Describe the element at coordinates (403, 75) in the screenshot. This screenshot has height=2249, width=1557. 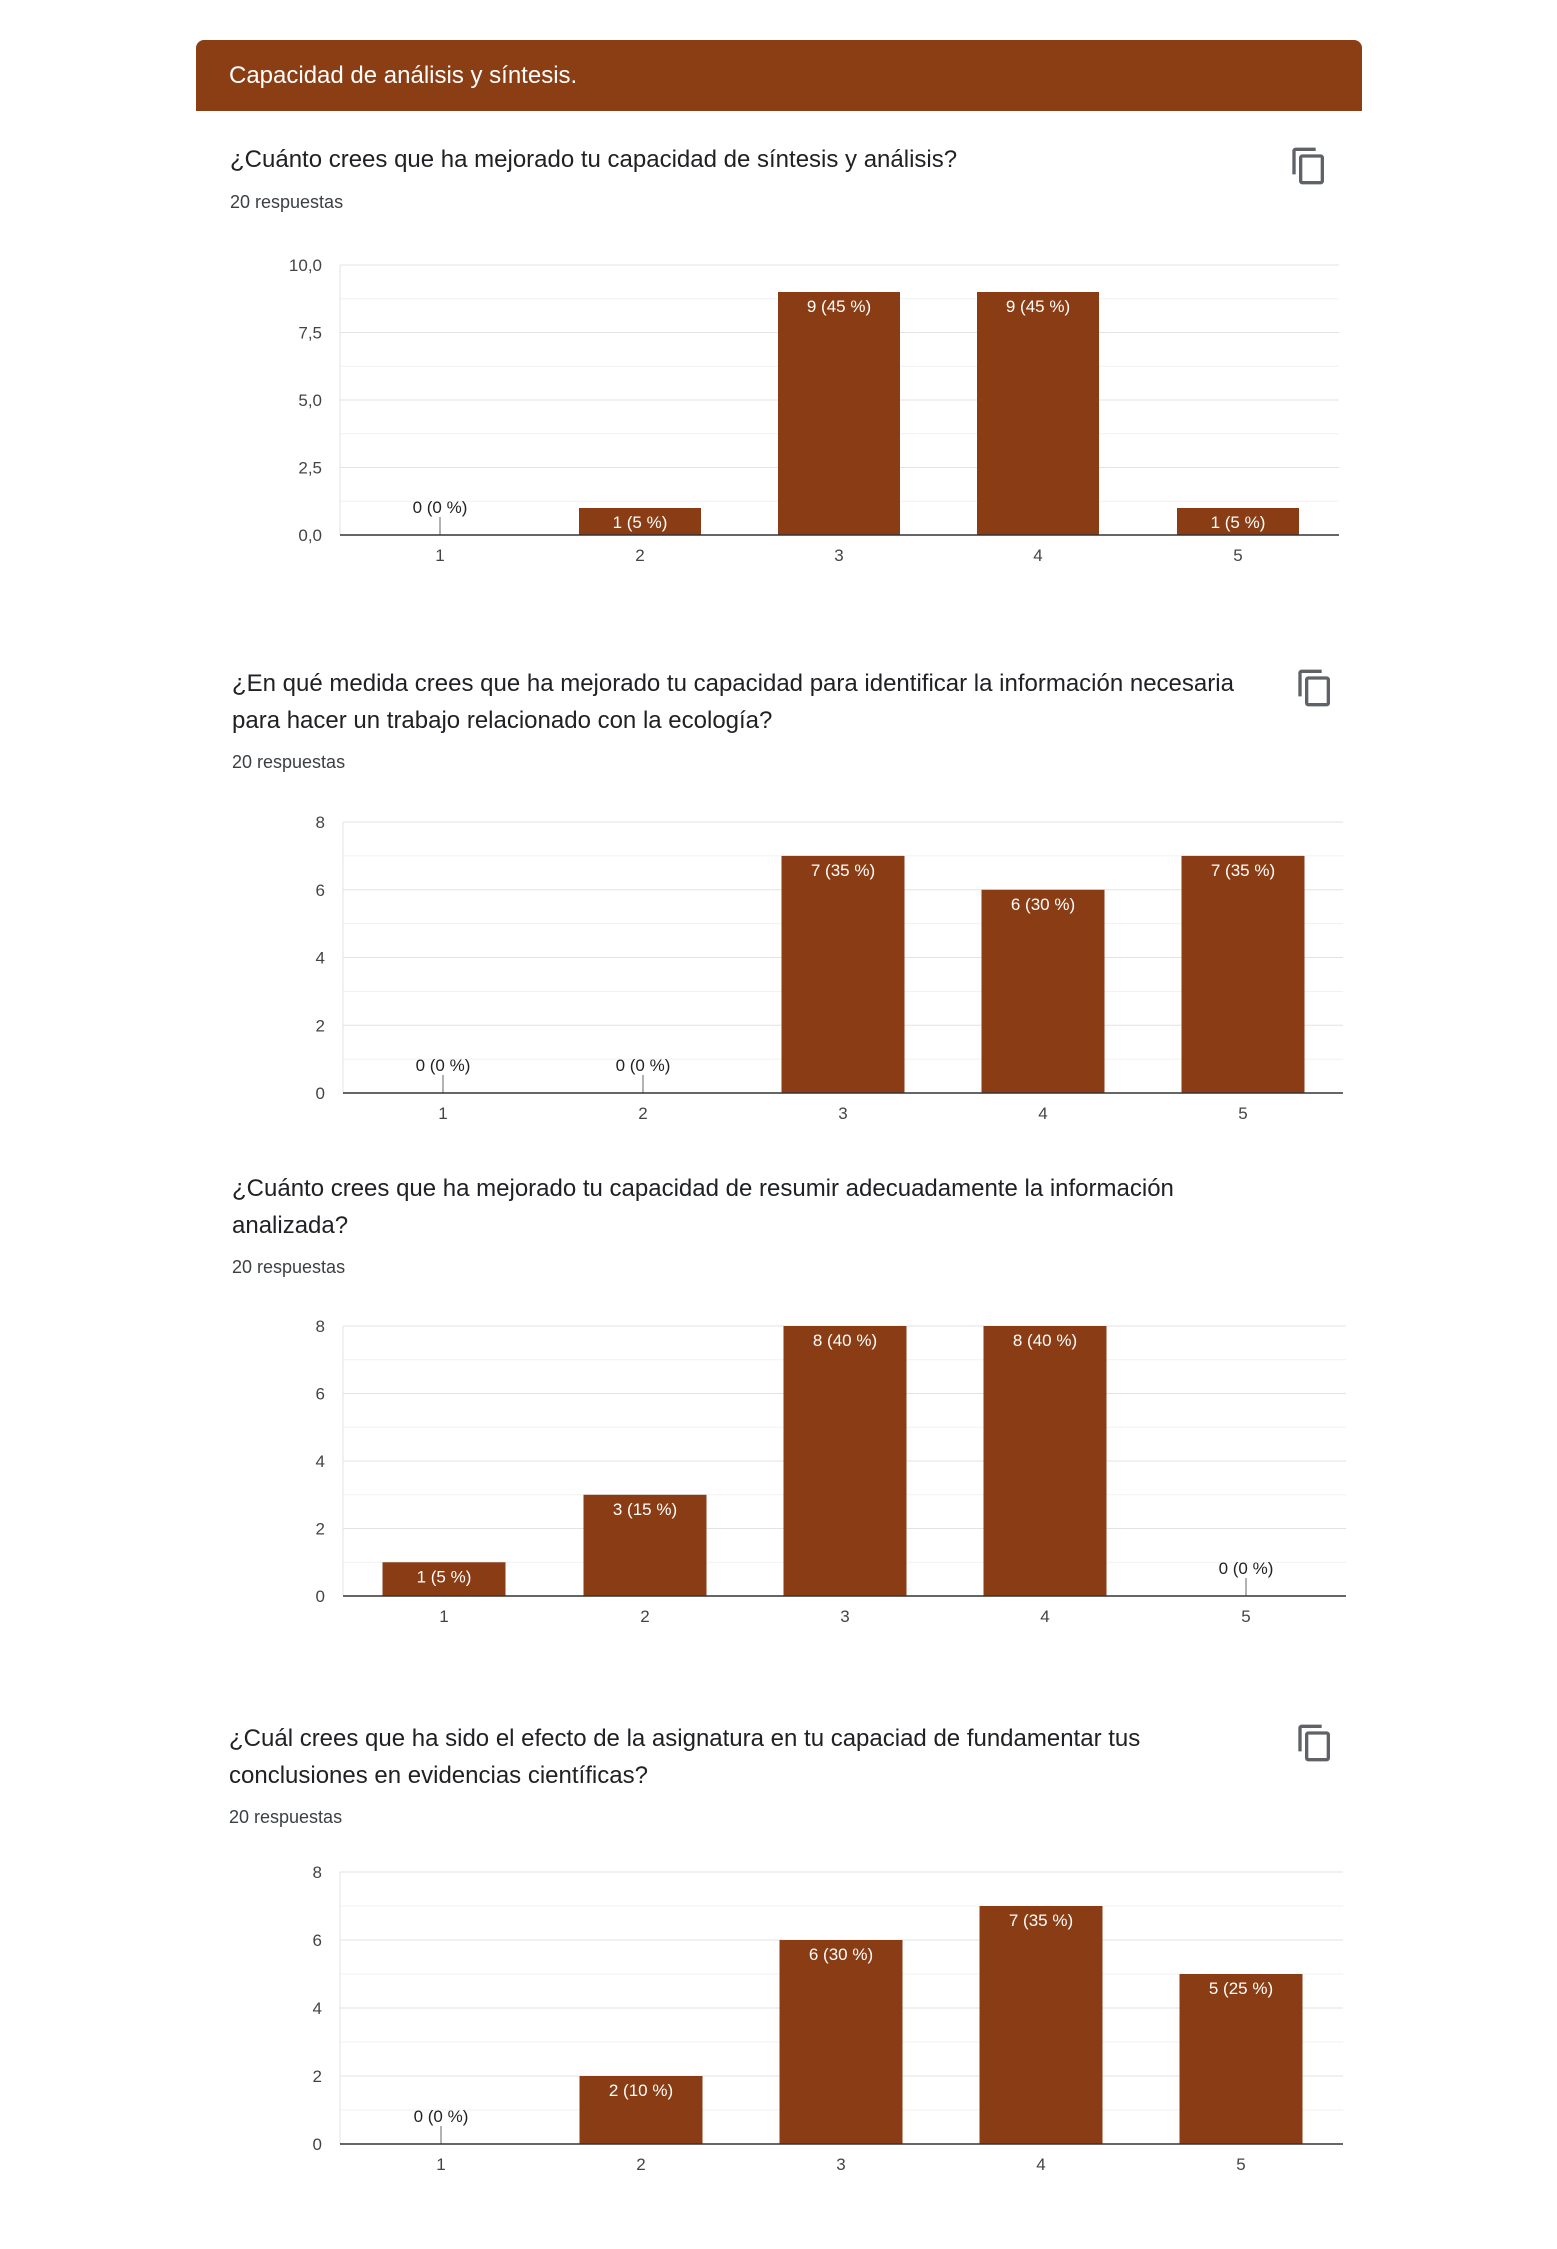
I see `section-title: Capacidad de análisis y síntesis.` at that location.